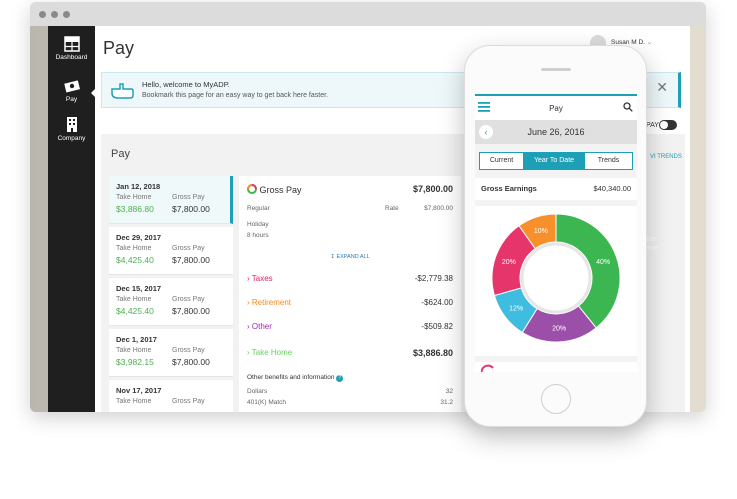 Image resolution: width=737 pixels, height=499 pixels. I want to click on donut-chart: 40% 20% 12% 20% 10%, so click(556, 281).